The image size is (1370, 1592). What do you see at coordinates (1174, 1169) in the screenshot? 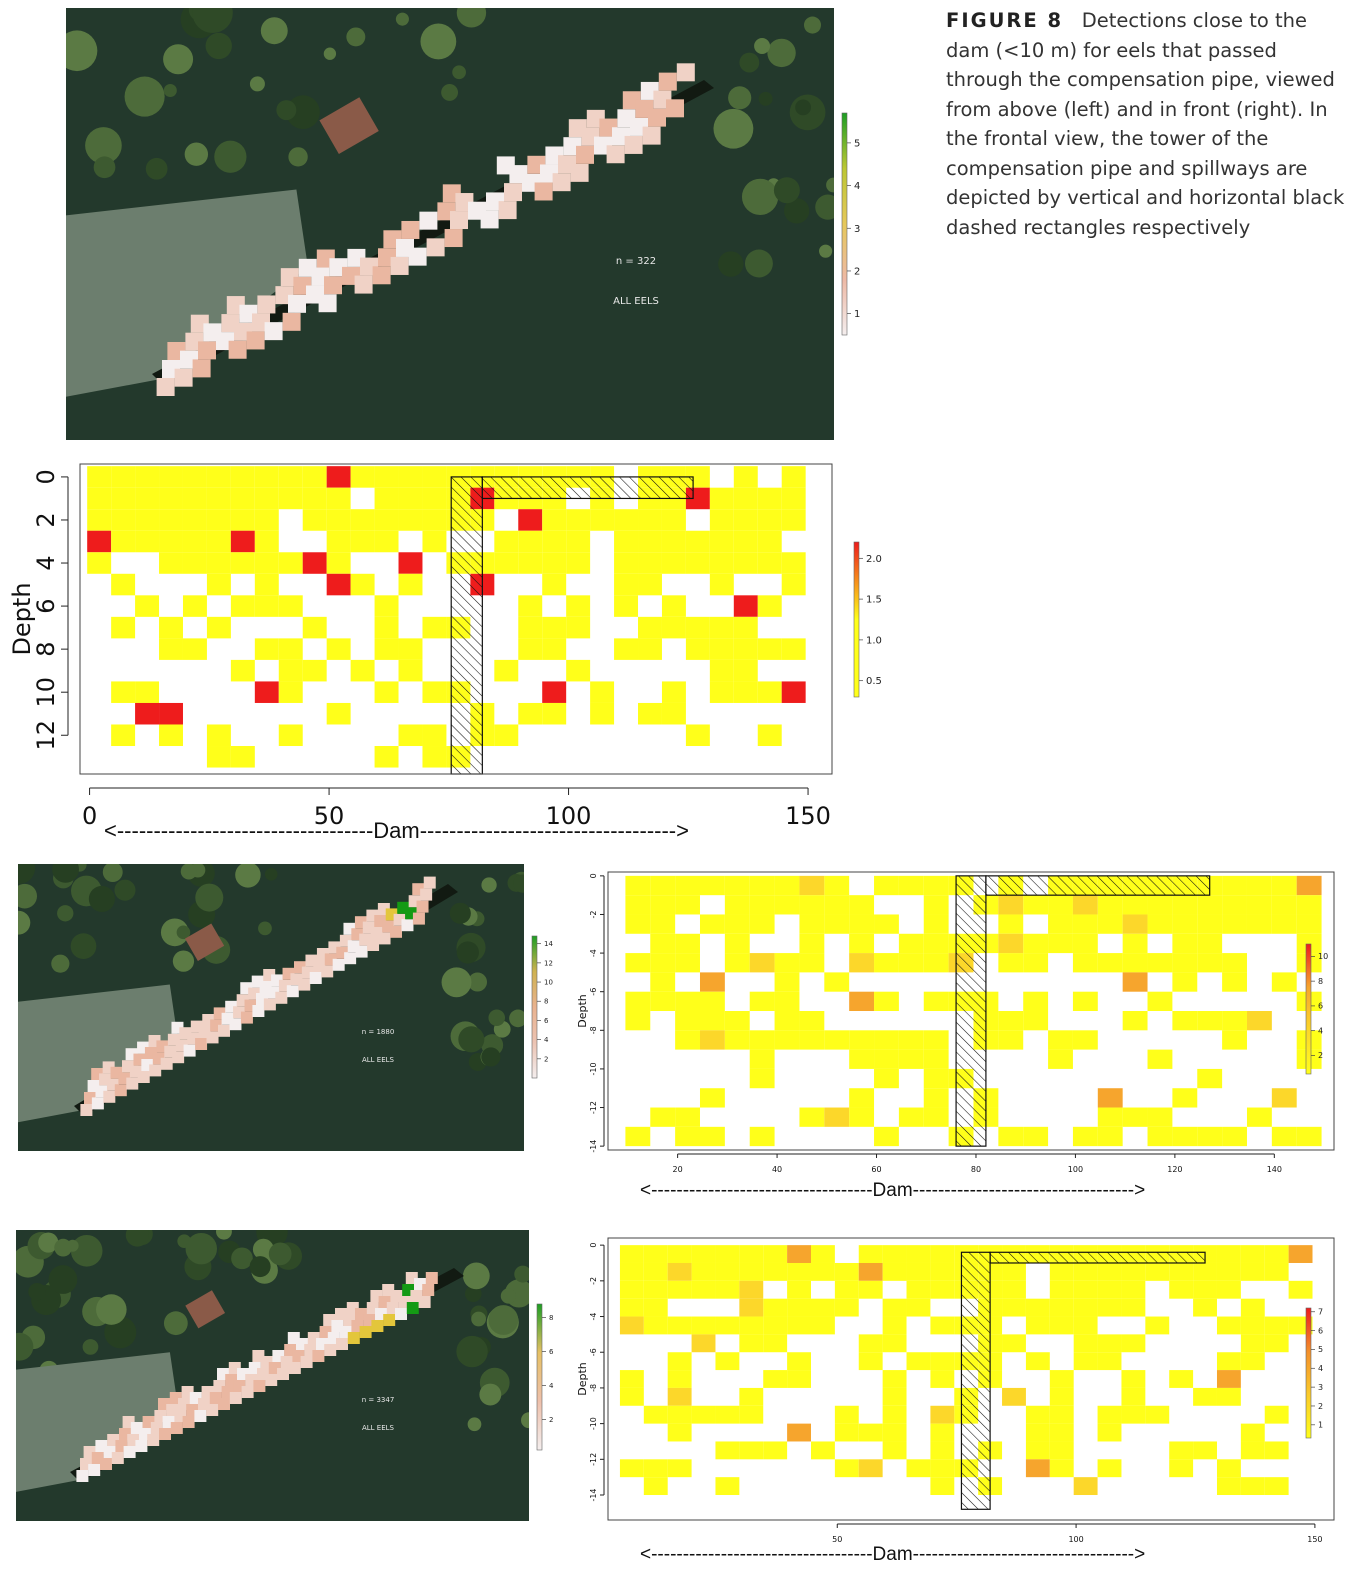
I see `x-tick-label: 120` at bounding box center [1174, 1169].